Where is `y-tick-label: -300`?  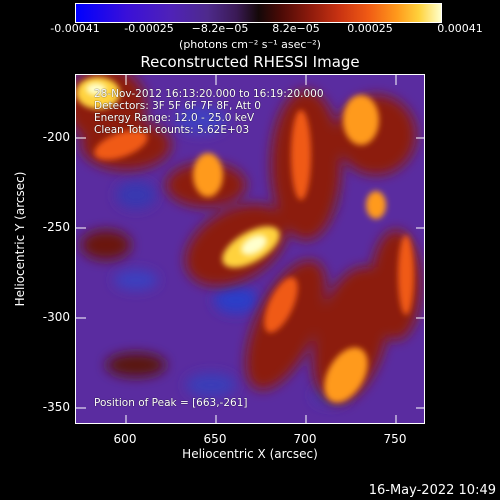 y-tick-label: -300 is located at coordinates (56, 317).